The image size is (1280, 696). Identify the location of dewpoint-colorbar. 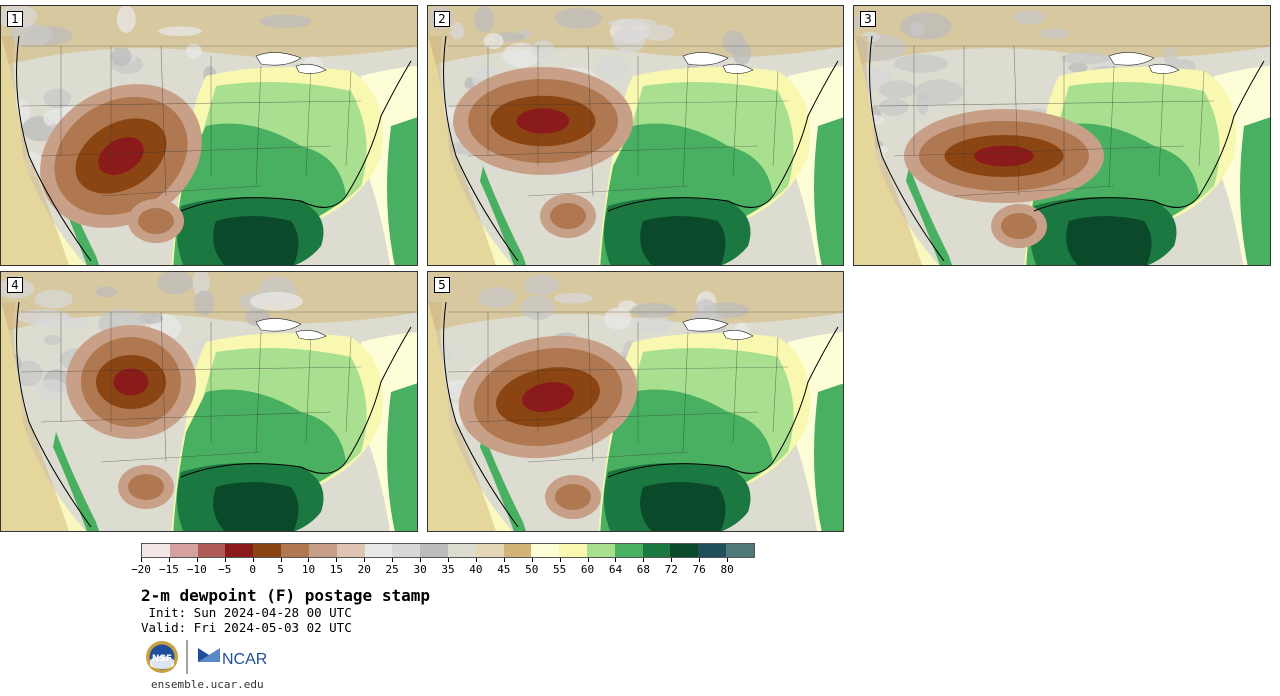
(448, 550).